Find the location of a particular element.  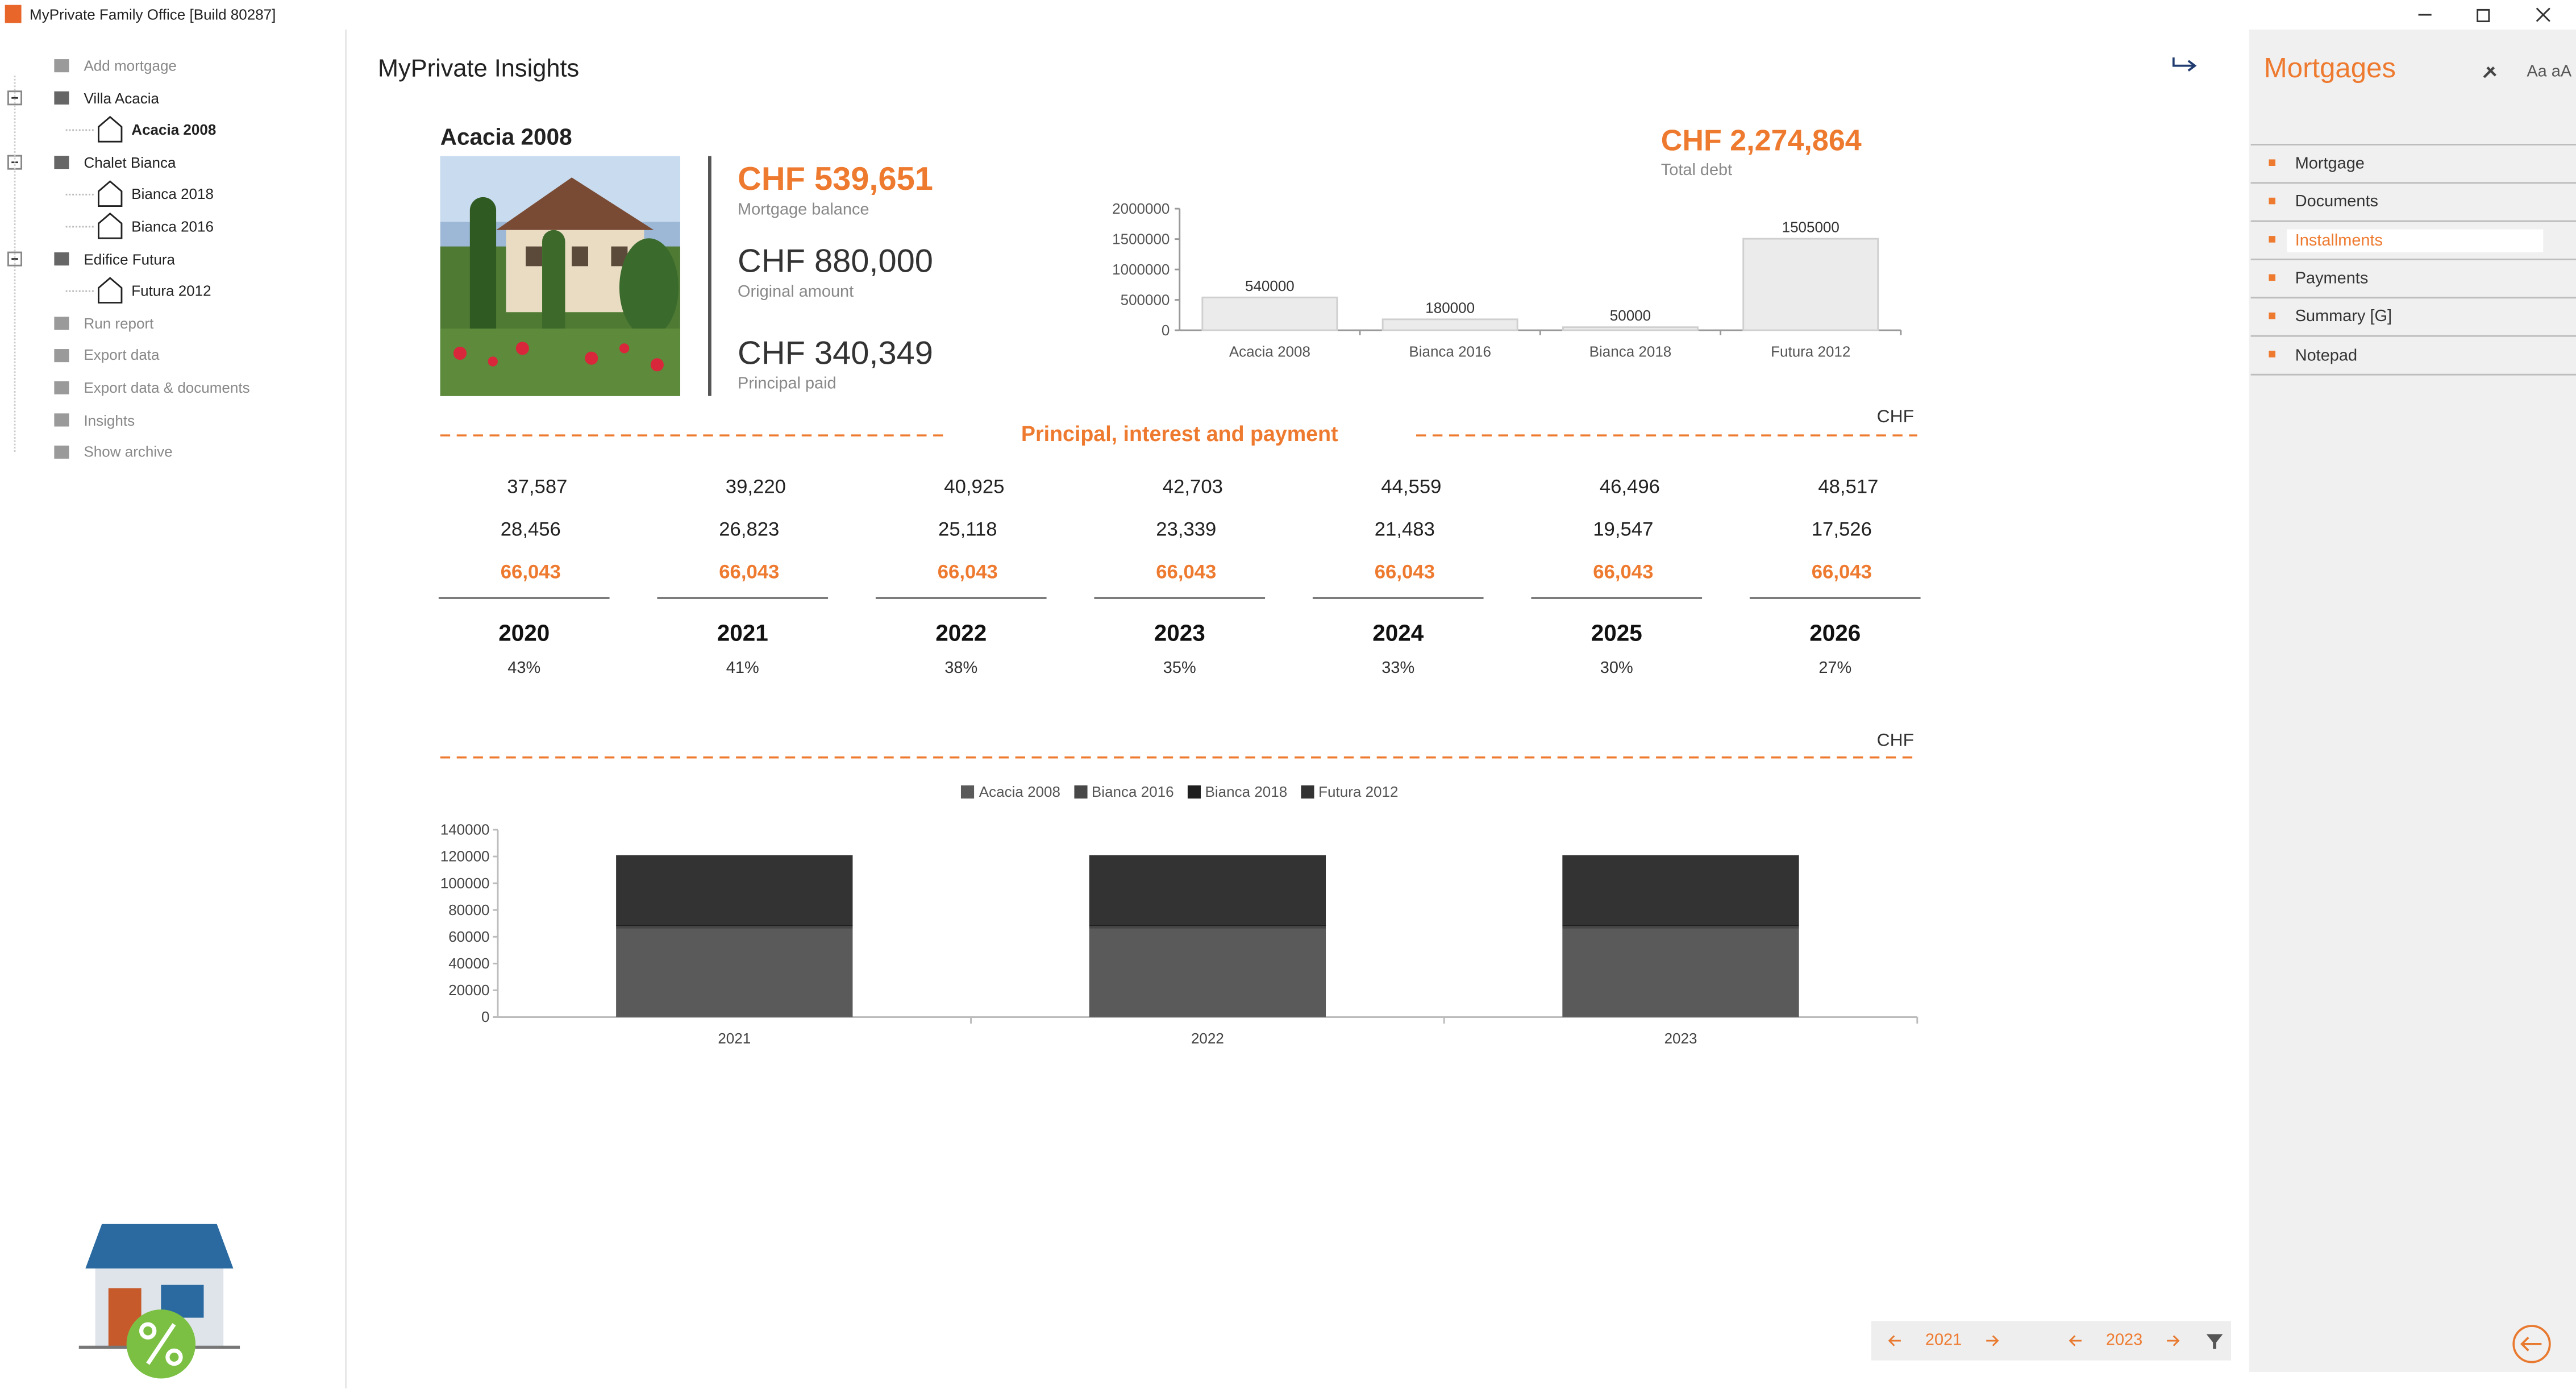

year: 2020 is located at coordinates (524, 632).